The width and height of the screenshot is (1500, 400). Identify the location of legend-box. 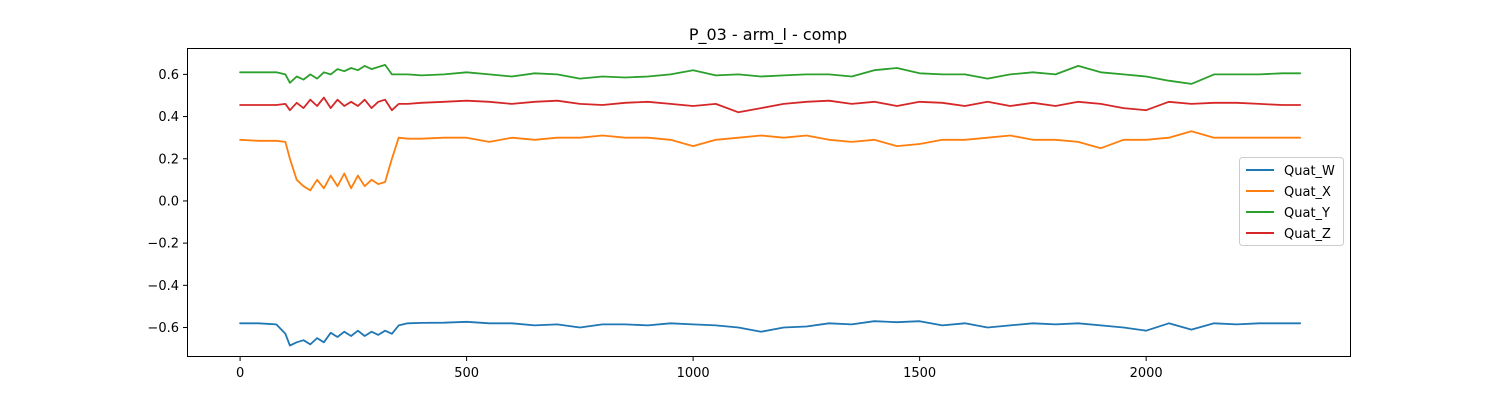
(1291, 201).